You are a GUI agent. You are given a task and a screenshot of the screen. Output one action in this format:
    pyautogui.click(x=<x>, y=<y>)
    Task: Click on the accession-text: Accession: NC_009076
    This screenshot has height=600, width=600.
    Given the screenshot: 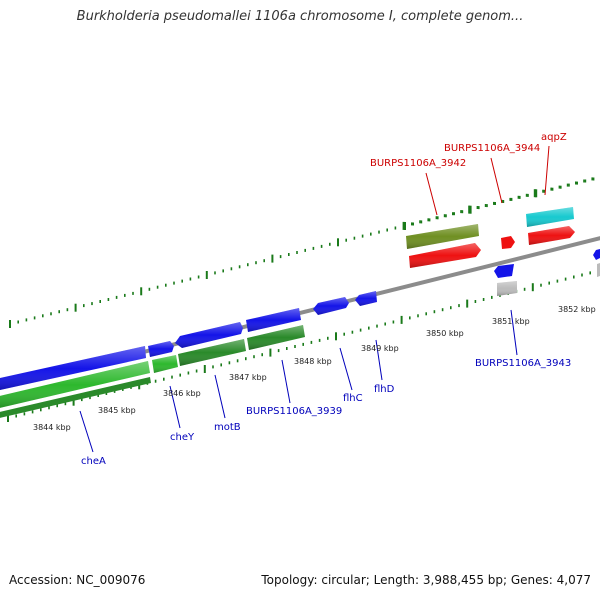 What is the action you would take?
    pyautogui.click(x=77, y=580)
    